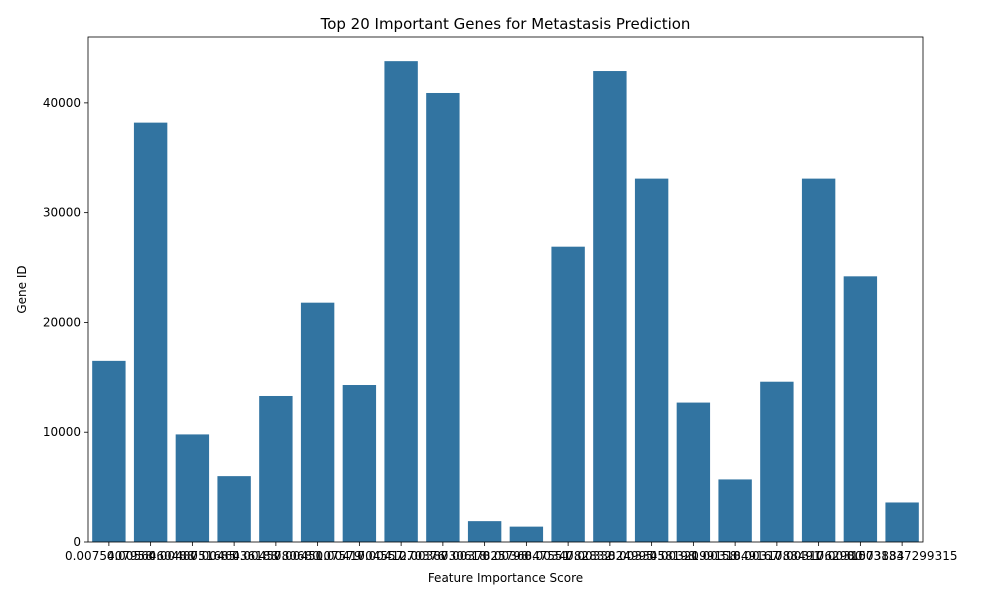 The image size is (1000, 600). I want to click on x-tick-label: 0.0056460488, so click(151, 556).